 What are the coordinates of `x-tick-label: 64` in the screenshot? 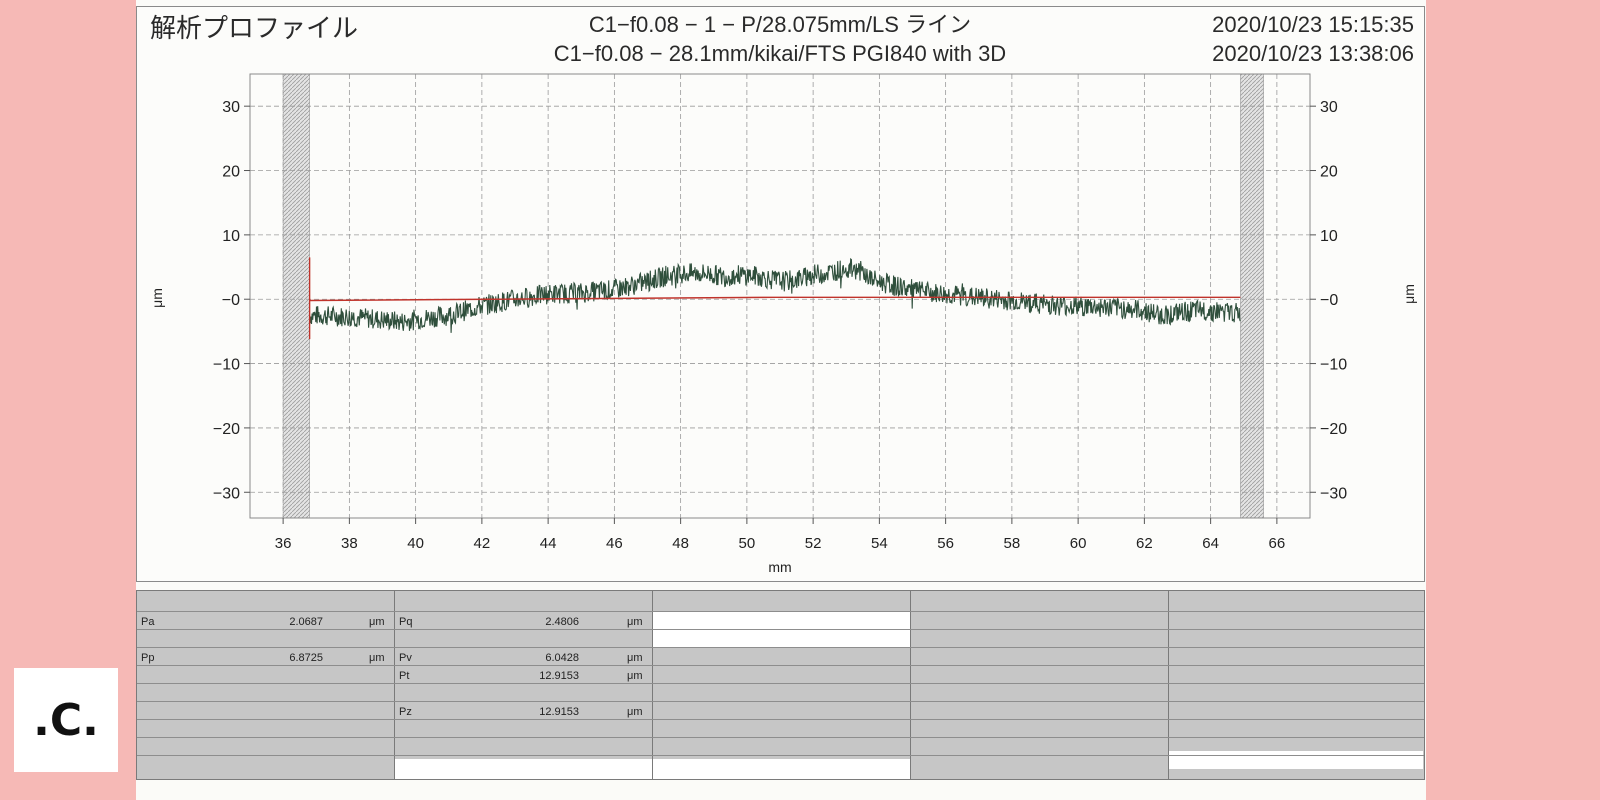 It's located at (1210, 543).